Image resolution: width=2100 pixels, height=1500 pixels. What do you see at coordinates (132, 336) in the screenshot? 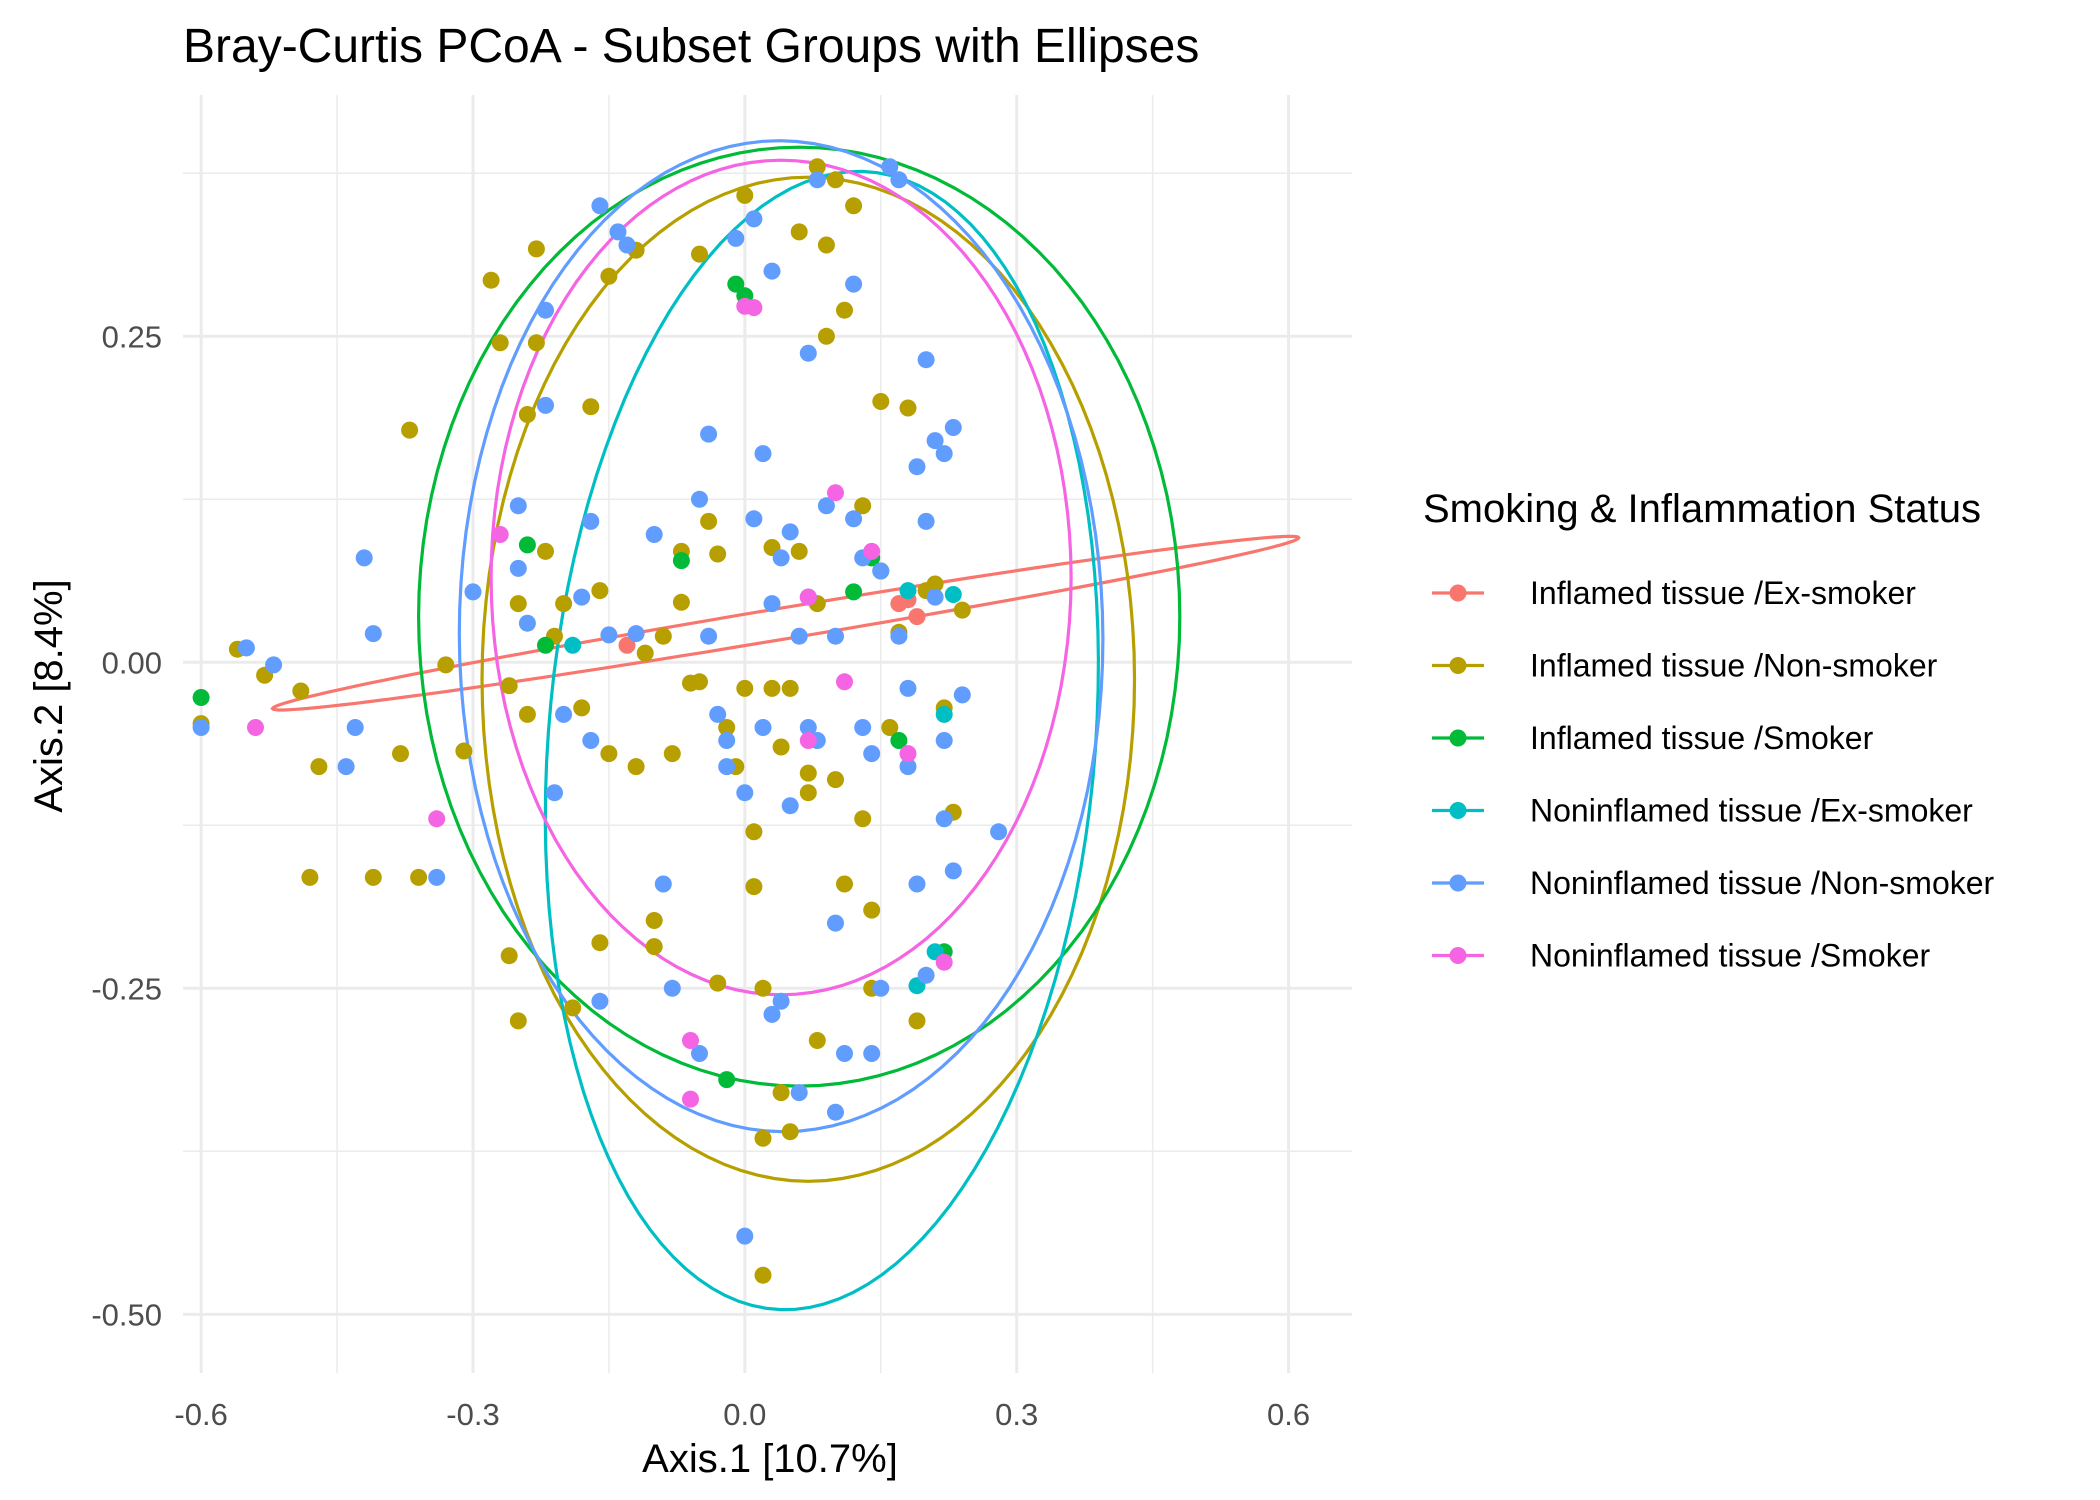
I see `y-tick-label: 0.25` at bounding box center [132, 336].